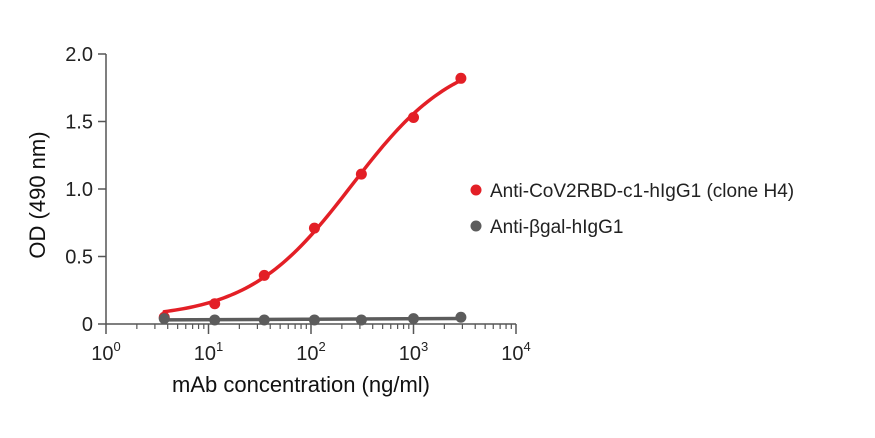 Image resolution: width=875 pixels, height=438 pixels. I want to click on y-tick-label: 0, so click(87, 325).